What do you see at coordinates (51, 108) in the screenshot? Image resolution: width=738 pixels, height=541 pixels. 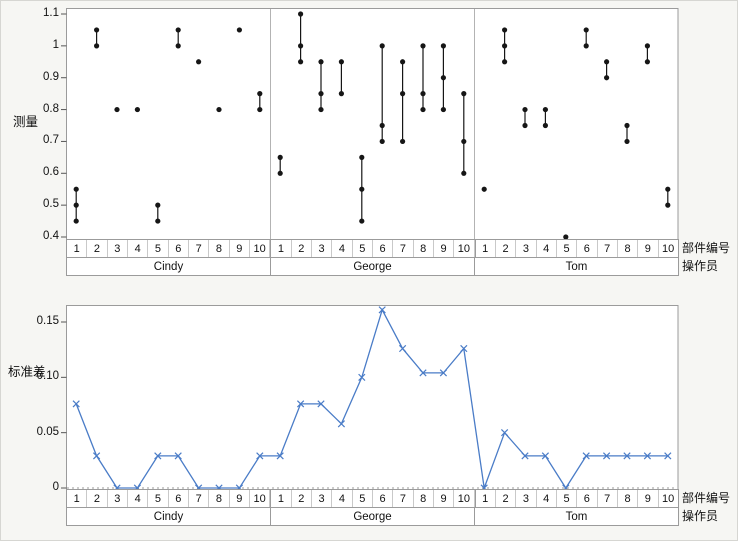 I see `measurement-y-tick-label: 0.8` at bounding box center [51, 108].